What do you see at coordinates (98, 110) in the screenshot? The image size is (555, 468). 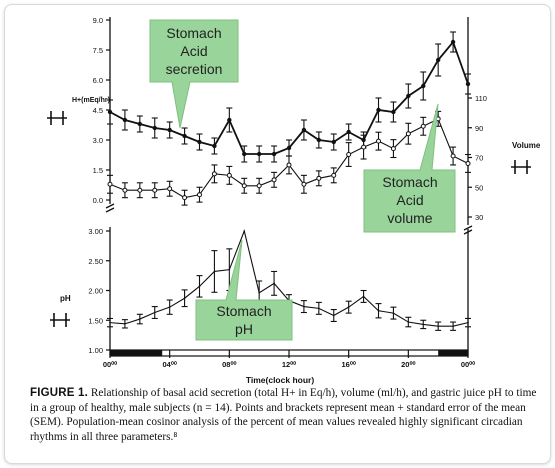 I see `left-tick-label: 4.5` at bounding box center [98, 110].